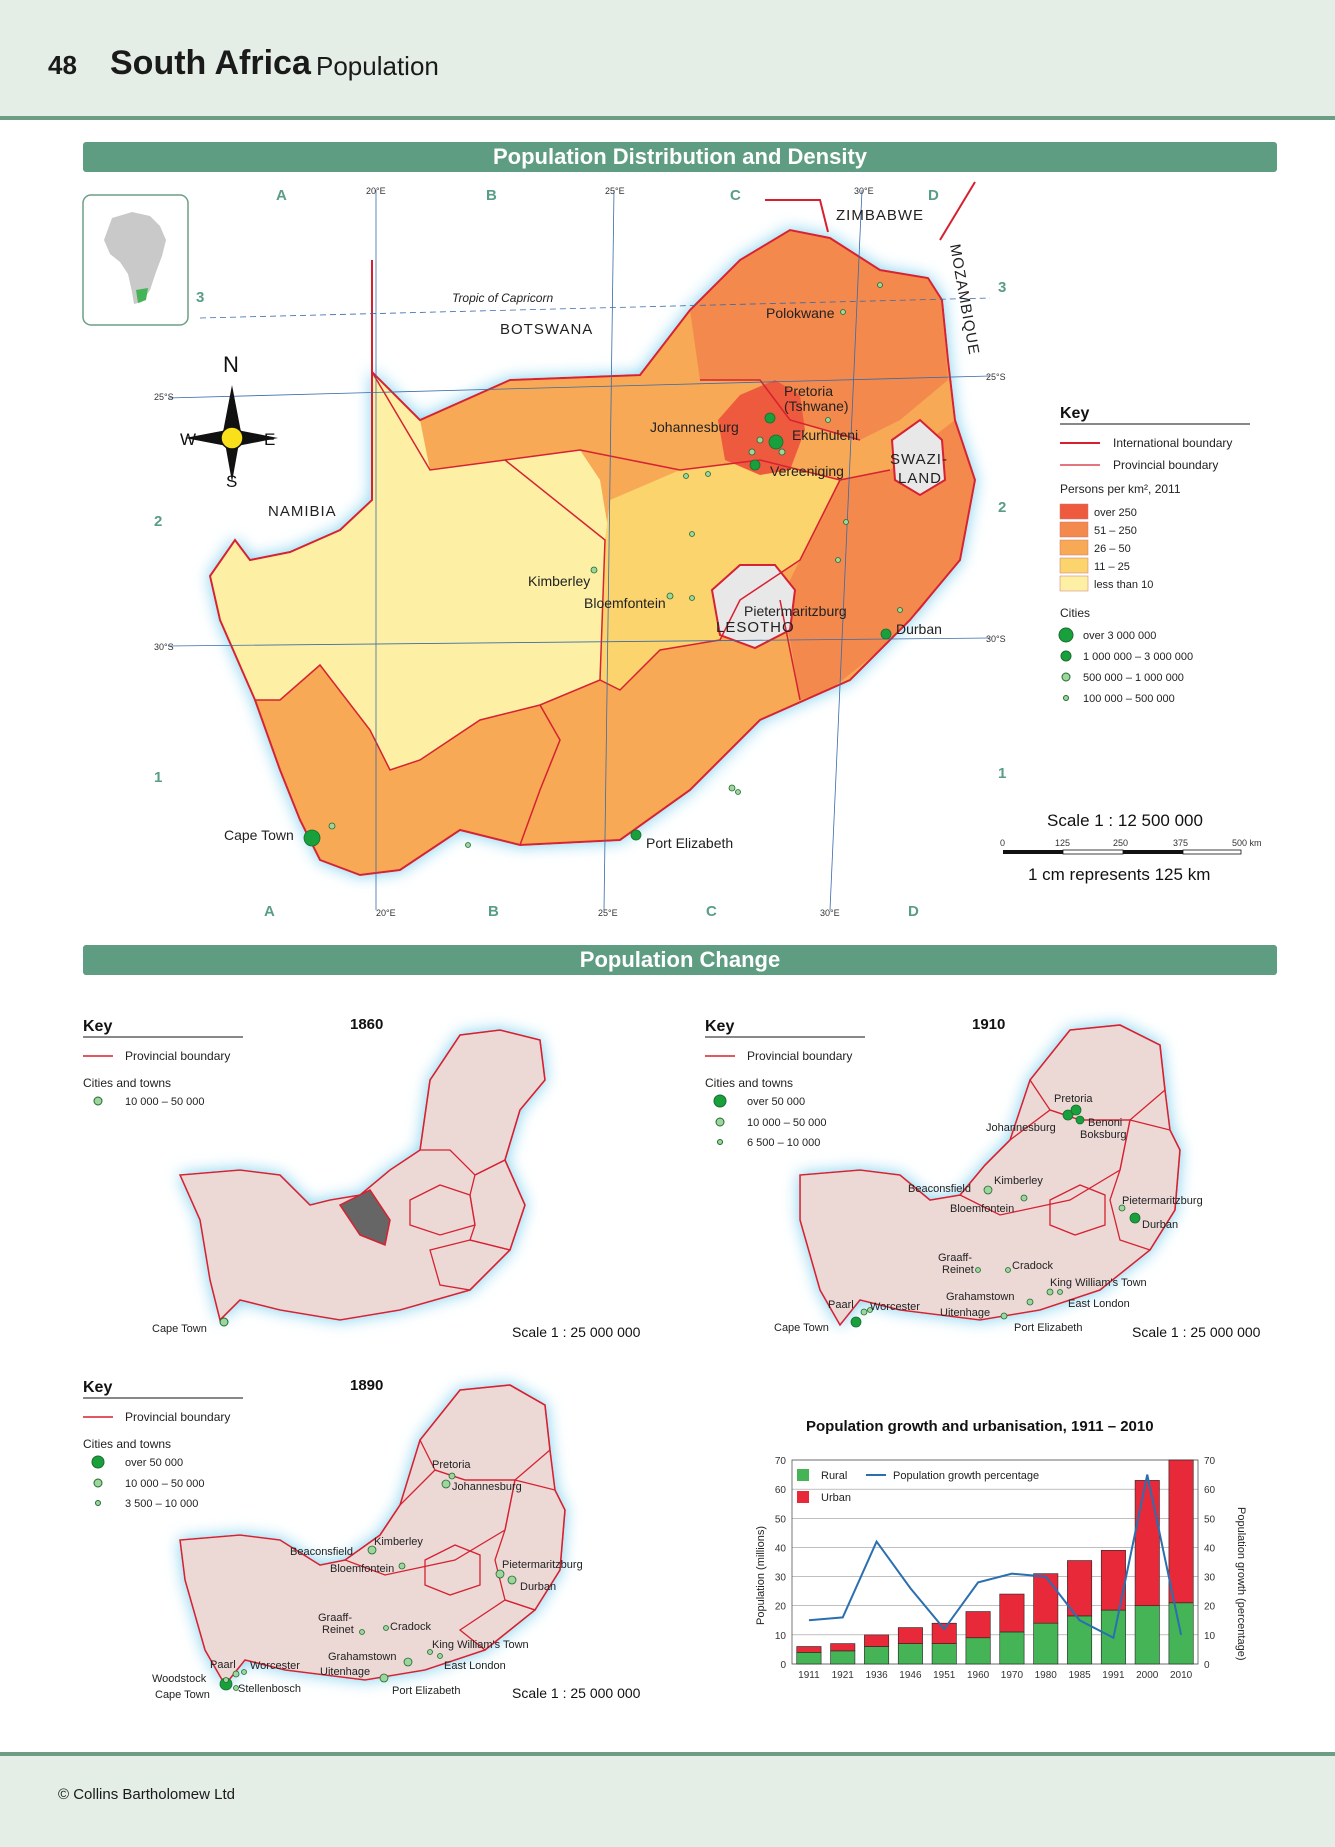 This screenshot has width=1335, height=1847. Describe the element at coordinates (781, 1519) in the screenshot. I see `chart-ytick-left-5: 50` at that location.